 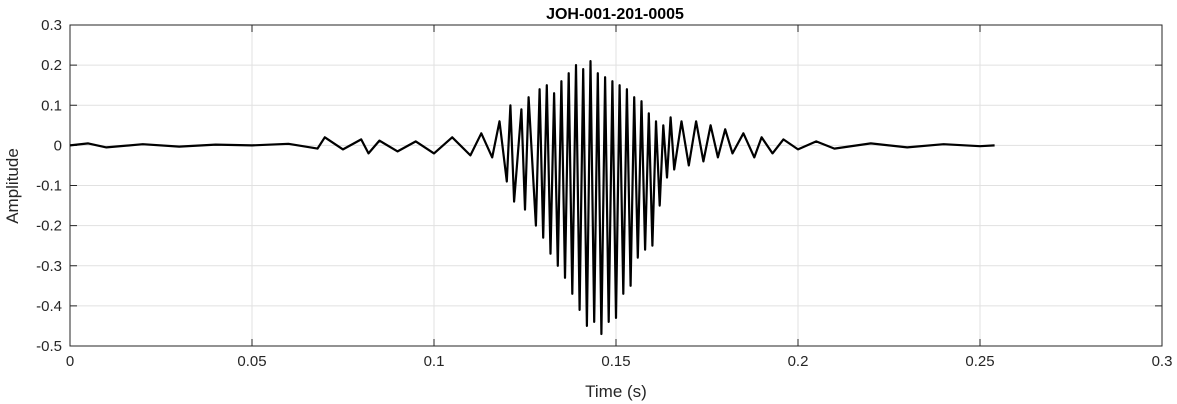 What do you see at coordinates (51, 25) in the screenshot?
I see `y-tick-label: 0.3` at bounding box center [51, 25].